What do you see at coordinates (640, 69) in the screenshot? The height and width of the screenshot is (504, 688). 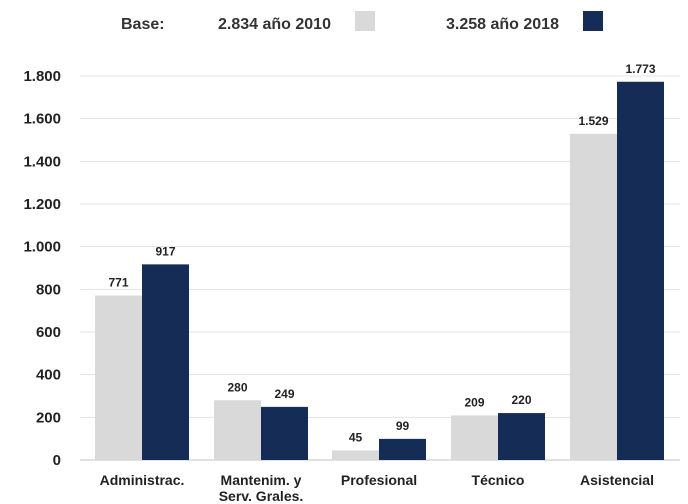 I see `bar-value-label: 1.773` at bounding box center [640, 69].